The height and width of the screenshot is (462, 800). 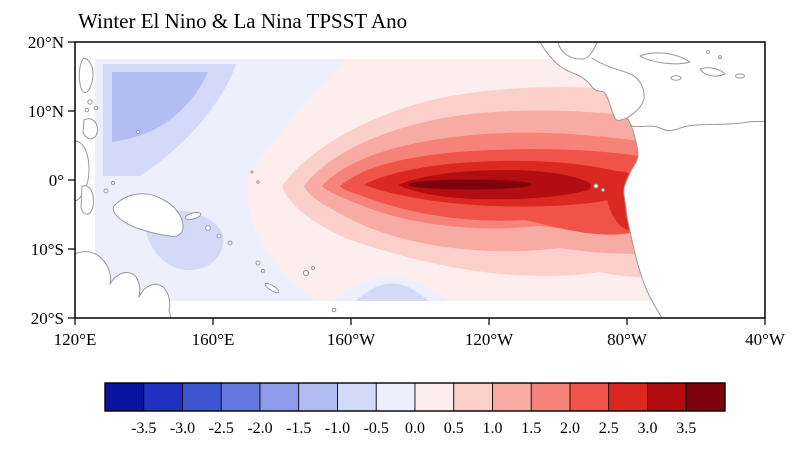 I want to click on caribbean-coastline, so click(x=618, y=88).